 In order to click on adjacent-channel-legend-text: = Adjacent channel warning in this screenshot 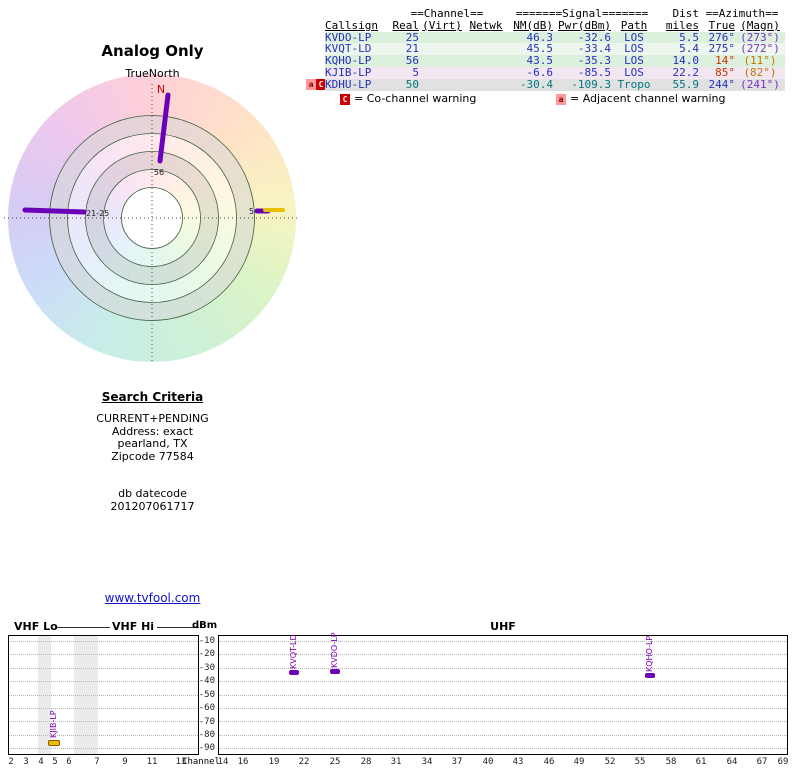, I will do `click(648, 98)`.